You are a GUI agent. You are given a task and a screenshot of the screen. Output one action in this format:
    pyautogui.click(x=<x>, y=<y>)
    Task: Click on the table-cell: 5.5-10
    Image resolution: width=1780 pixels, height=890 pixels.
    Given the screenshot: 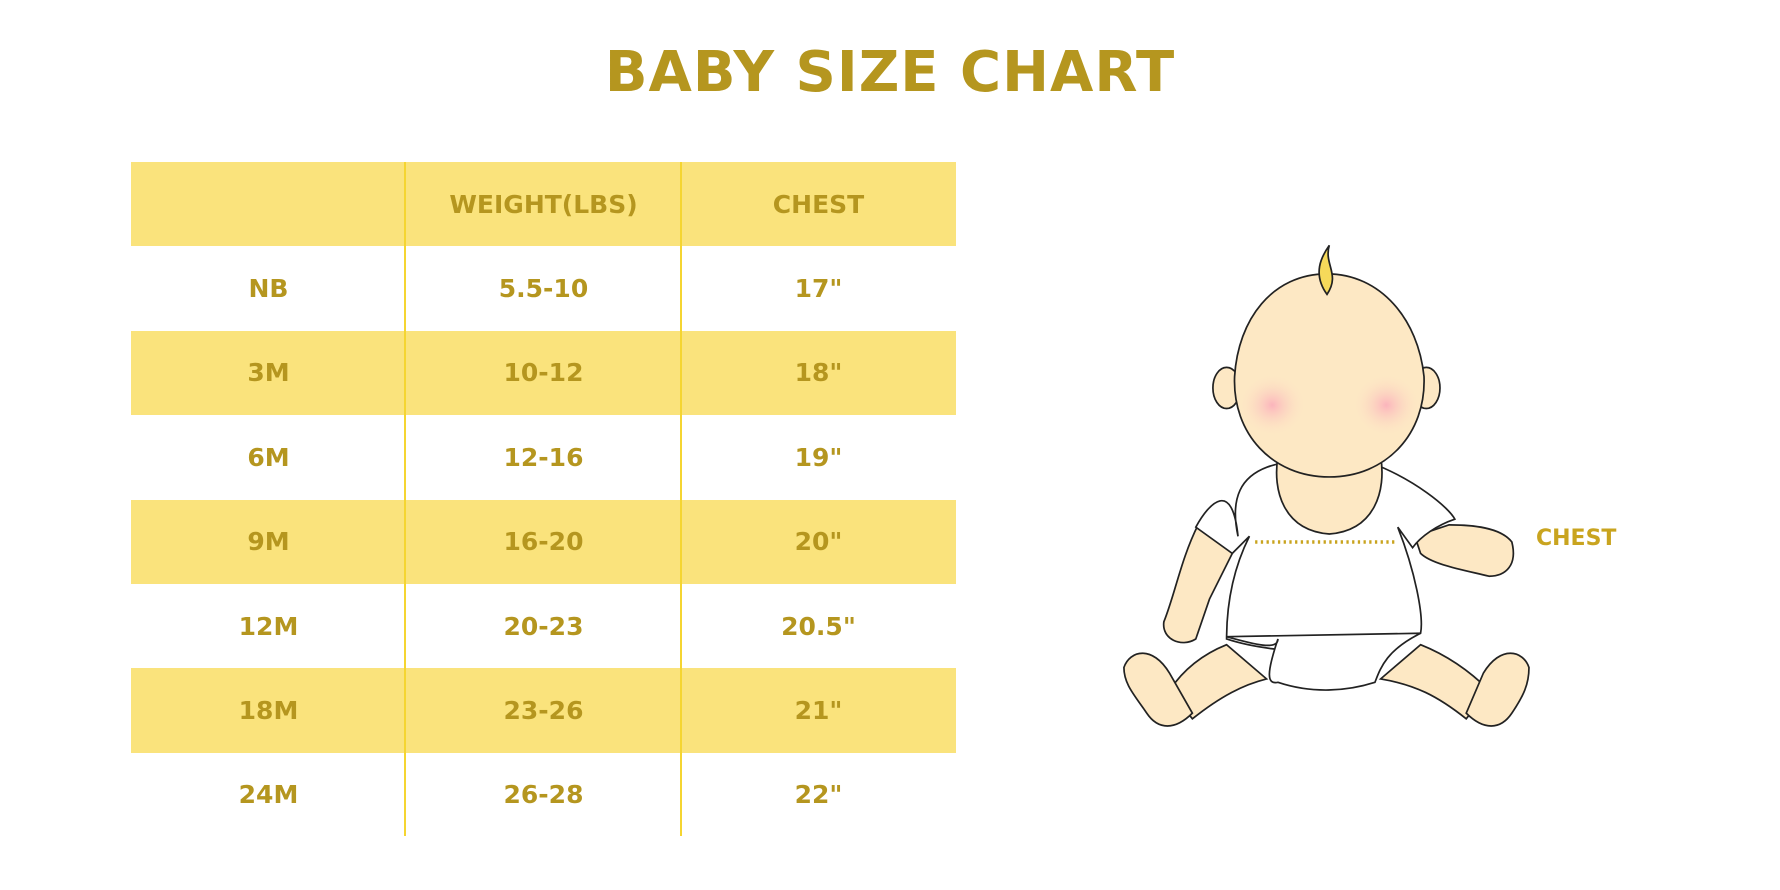 What is the action you would take?
    pyautogui.click(x=543, y=289)
    